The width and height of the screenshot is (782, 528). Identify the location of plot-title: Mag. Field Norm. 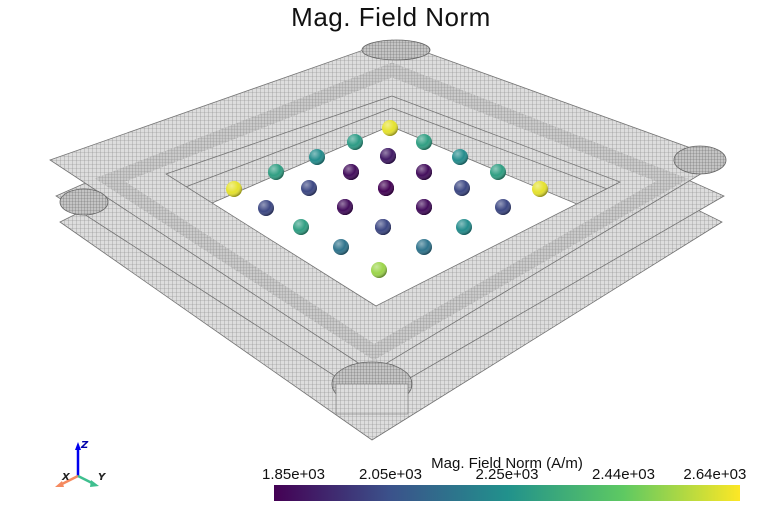
(391, 17).